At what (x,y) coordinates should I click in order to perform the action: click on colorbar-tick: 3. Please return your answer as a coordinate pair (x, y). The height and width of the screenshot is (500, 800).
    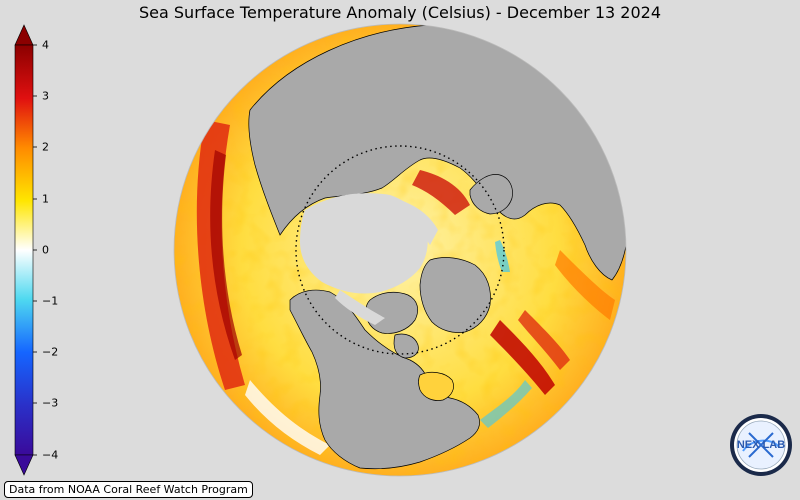
    Looking at the image, I should click on (45, 96).